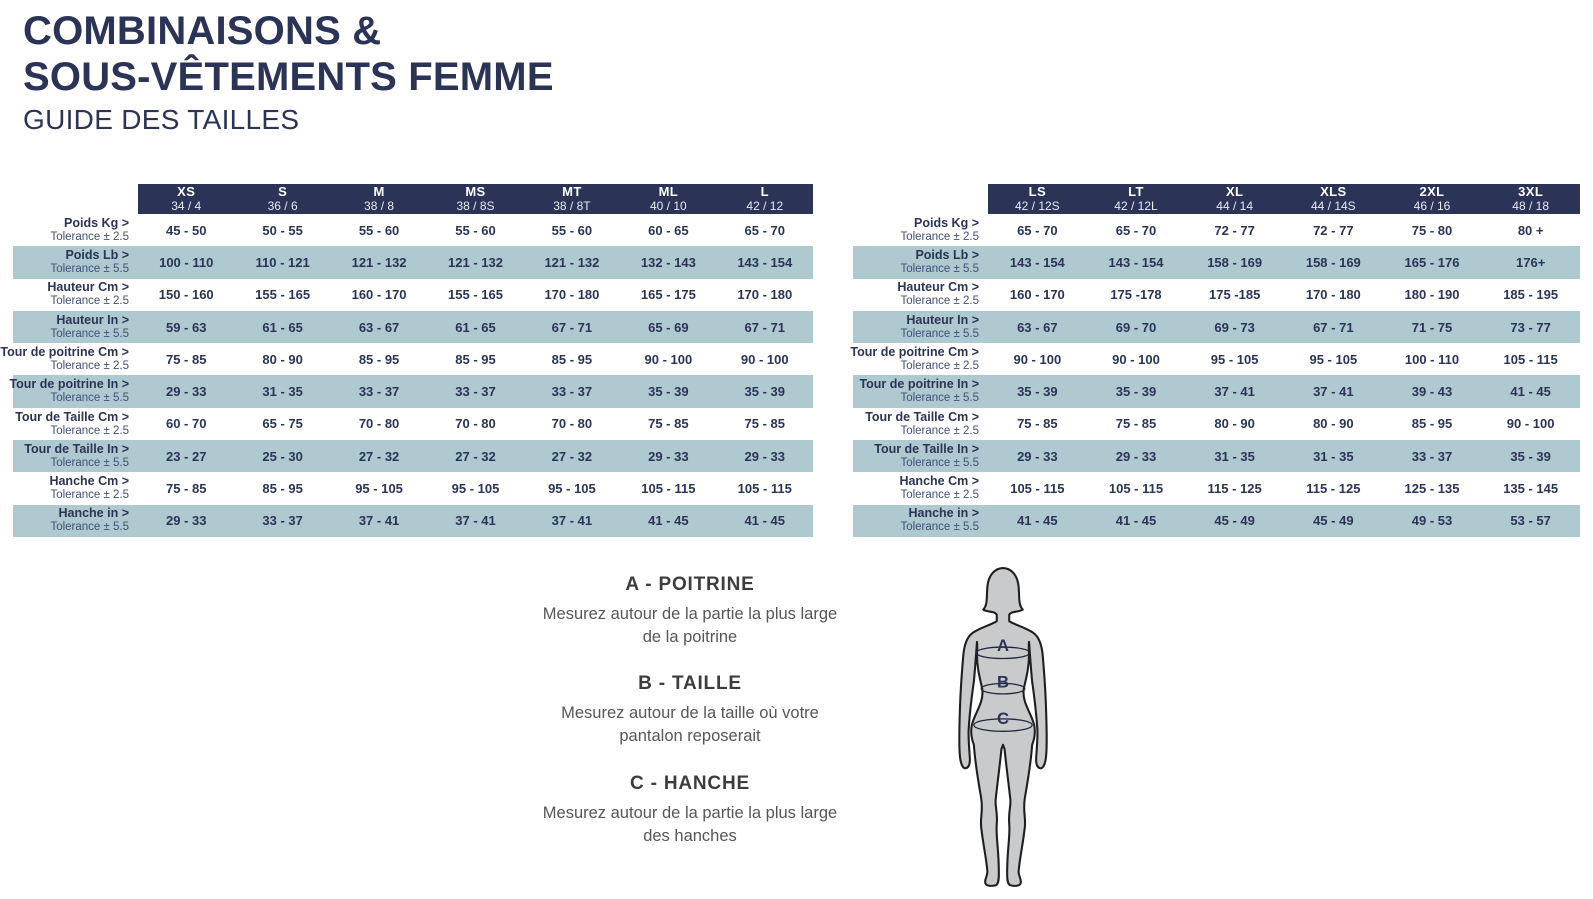 Image resolution: width=1593 pixels, height=899 pixels. What do you see at coordinates (186, 327) in the screenshot?
I see `size-value-cell: 59 - 63` at bounding box center [186, 327].